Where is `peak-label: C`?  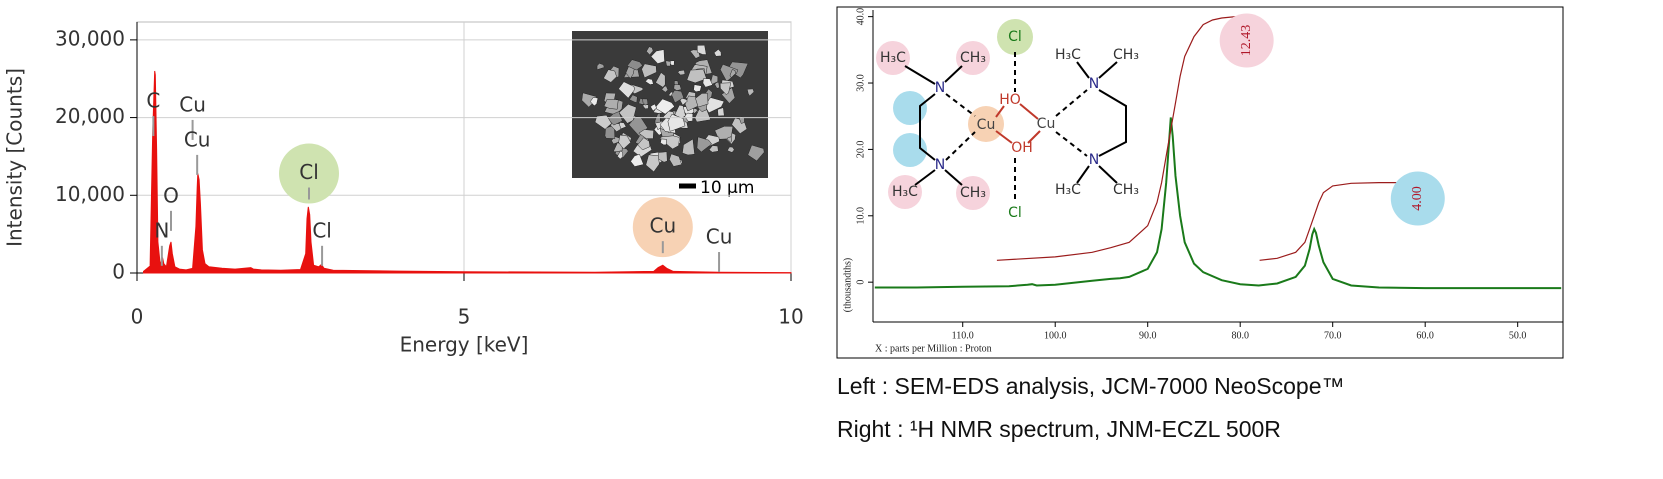 peak-label: C is located at coordinates (153, 101).